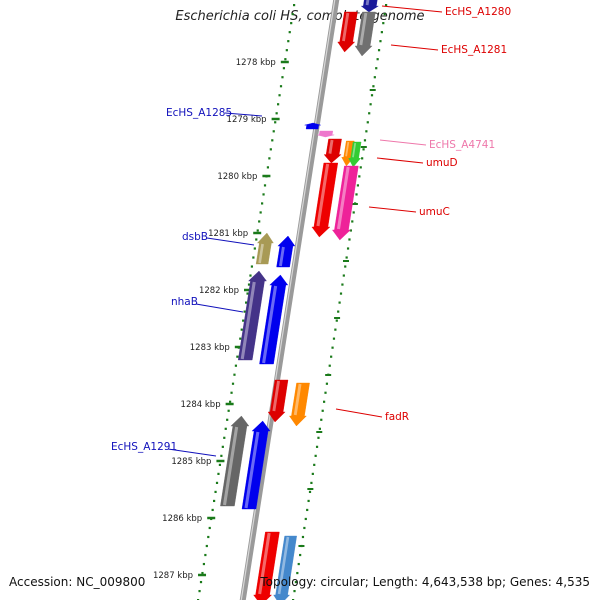 The height and width of the screenshot is (600, 600). Describe the element at coordinates (434, 212) in the screenshot. I see `gene-label-text: umuC` at that location.